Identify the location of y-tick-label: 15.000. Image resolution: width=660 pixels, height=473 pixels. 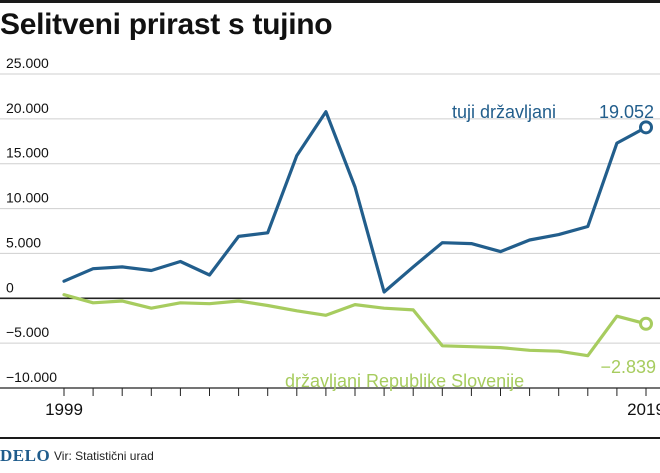
(27, 153).